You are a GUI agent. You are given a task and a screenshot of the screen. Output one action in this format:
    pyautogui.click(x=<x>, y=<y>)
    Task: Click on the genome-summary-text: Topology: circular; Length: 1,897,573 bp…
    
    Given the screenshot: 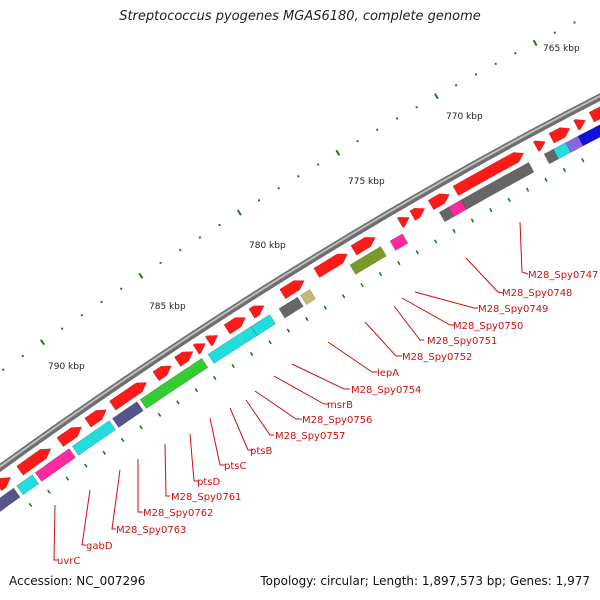 What is the action you would take?
    pyautogui.click(x=425, y=581)
    